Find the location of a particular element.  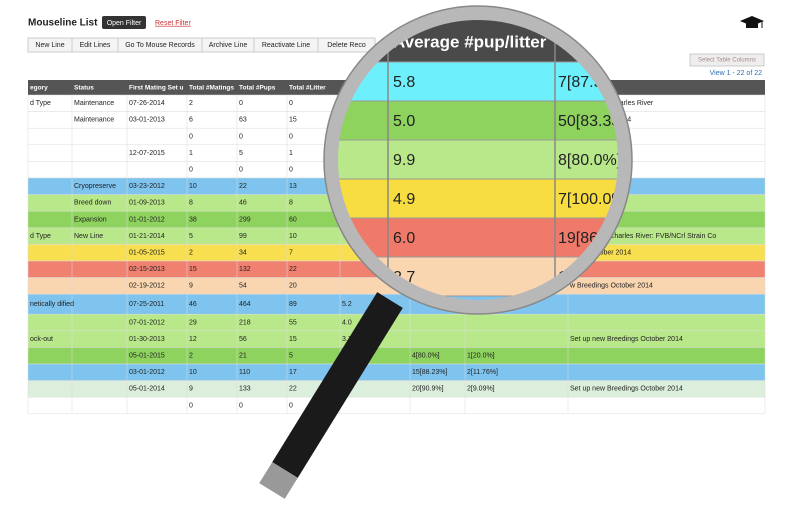

table-cell: 2[9.09%] is located at coordinates (481, 389).